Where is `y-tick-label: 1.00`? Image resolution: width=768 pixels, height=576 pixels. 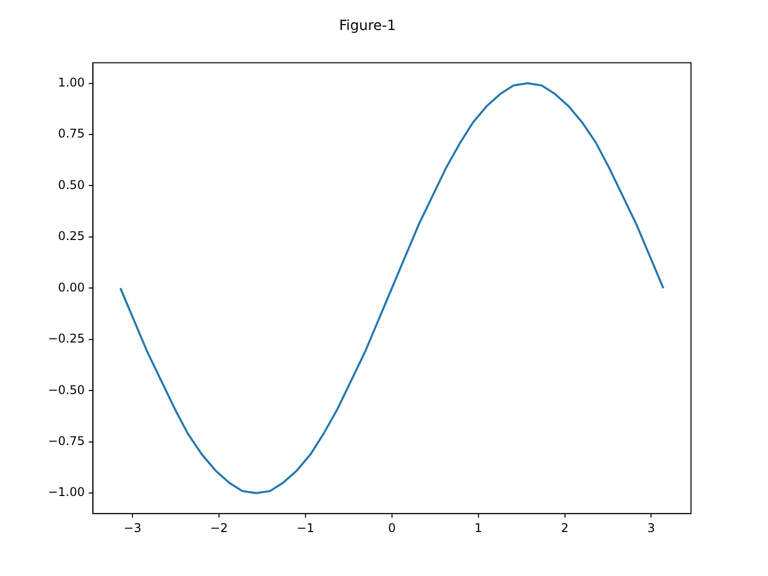
y-tick-label: 1.00 is located at coordinates (71, 82).